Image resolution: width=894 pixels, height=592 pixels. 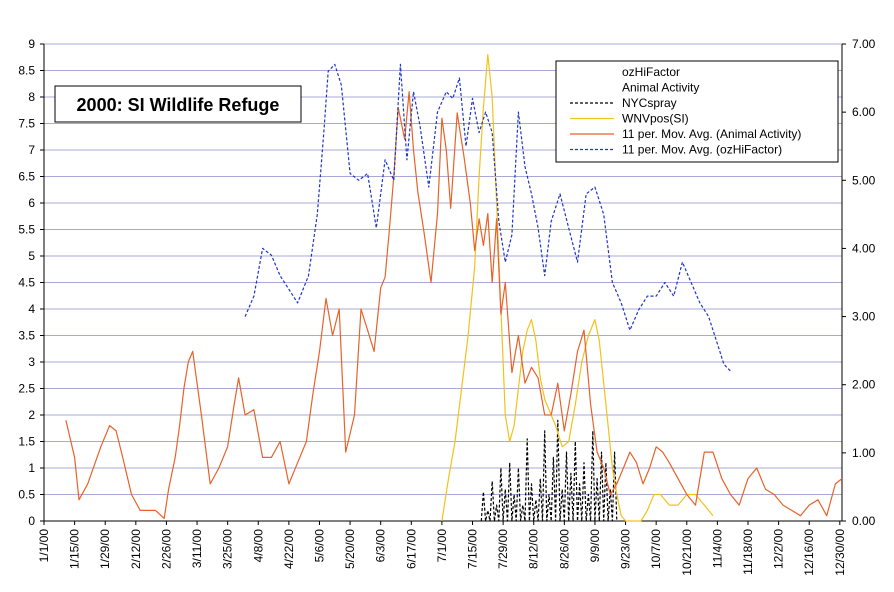 What do you see at coordinates (534, 549) in the screenshot?
I see `x-tick-label: 8/12/00` at bounding box center [534, 549].